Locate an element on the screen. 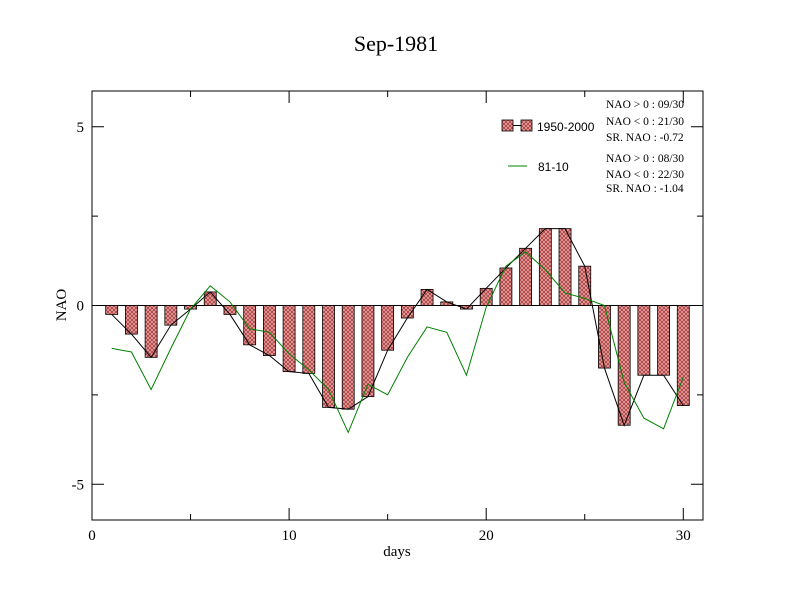 The height and width of the screenshot is (612, 792). y-tick-label-0: 5 is located at coordinates (81, 128).